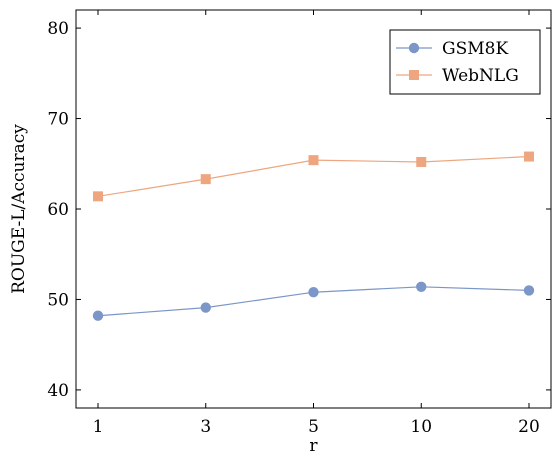  Describe the element at coordinates (19, 209) in the screenshot. I see `y-axis-title: ROUGE-L/Accuracy` at that location.